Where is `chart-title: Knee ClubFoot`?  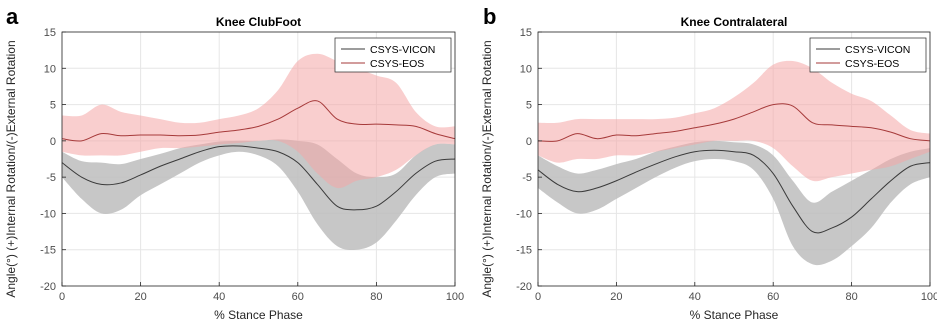
chart-title: Knee ClubFoot is located at coordinates (258, 22).